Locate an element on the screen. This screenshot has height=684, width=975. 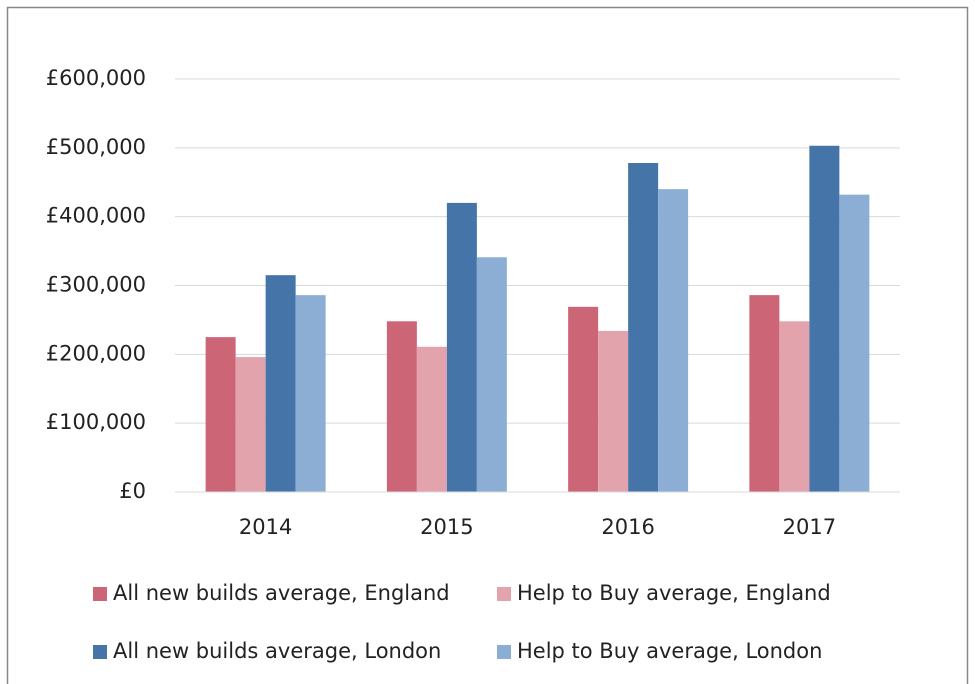
y-tick-label: £500,000 is located at coordinates (96, 147).